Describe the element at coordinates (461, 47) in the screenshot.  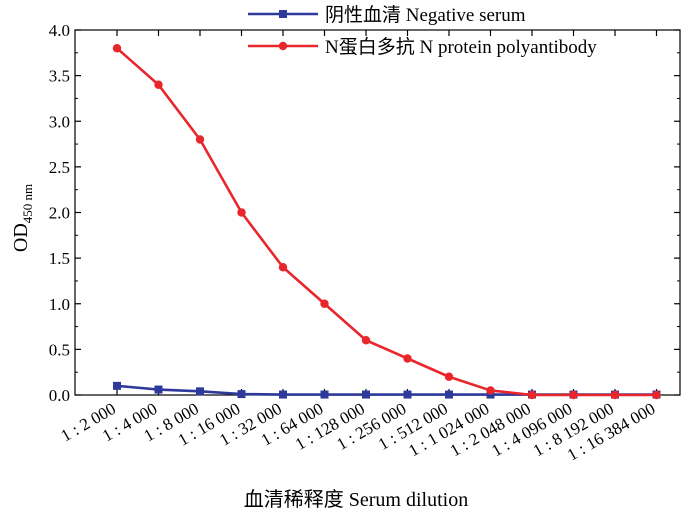
I see `legend-label: N蛋白多抗 N protein polyantibody` at that location.